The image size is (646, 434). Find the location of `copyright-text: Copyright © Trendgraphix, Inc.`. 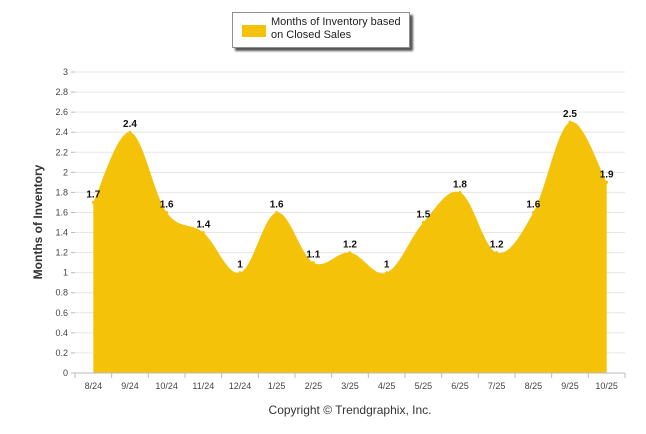

copyright-text: Copyright © Trendgraphix, Inc. is located at coordinates (350, 410).